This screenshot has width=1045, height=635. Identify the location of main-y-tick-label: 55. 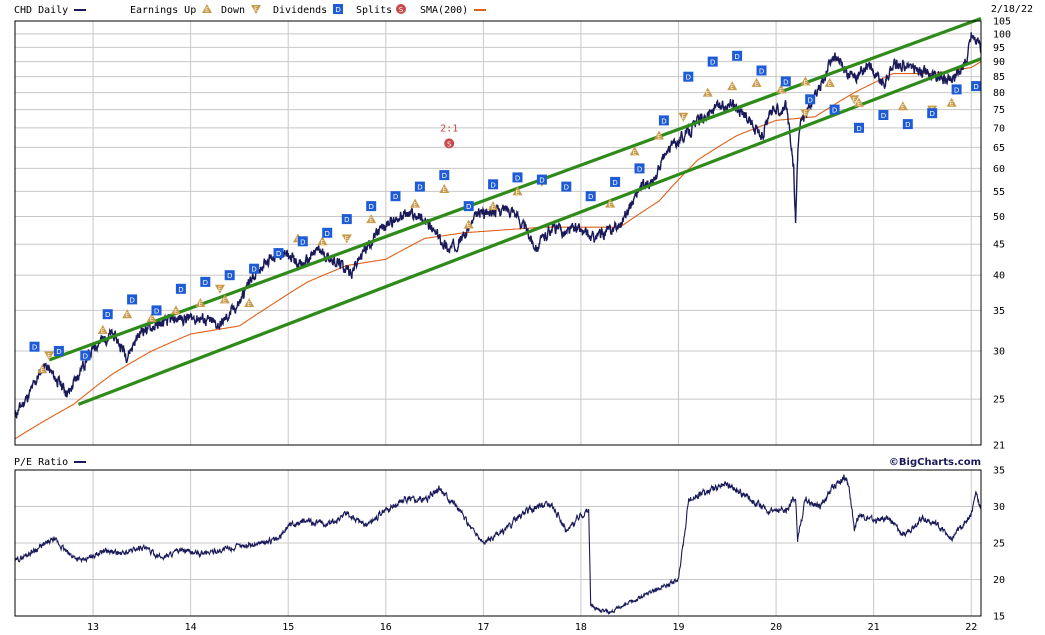
(999, 192).